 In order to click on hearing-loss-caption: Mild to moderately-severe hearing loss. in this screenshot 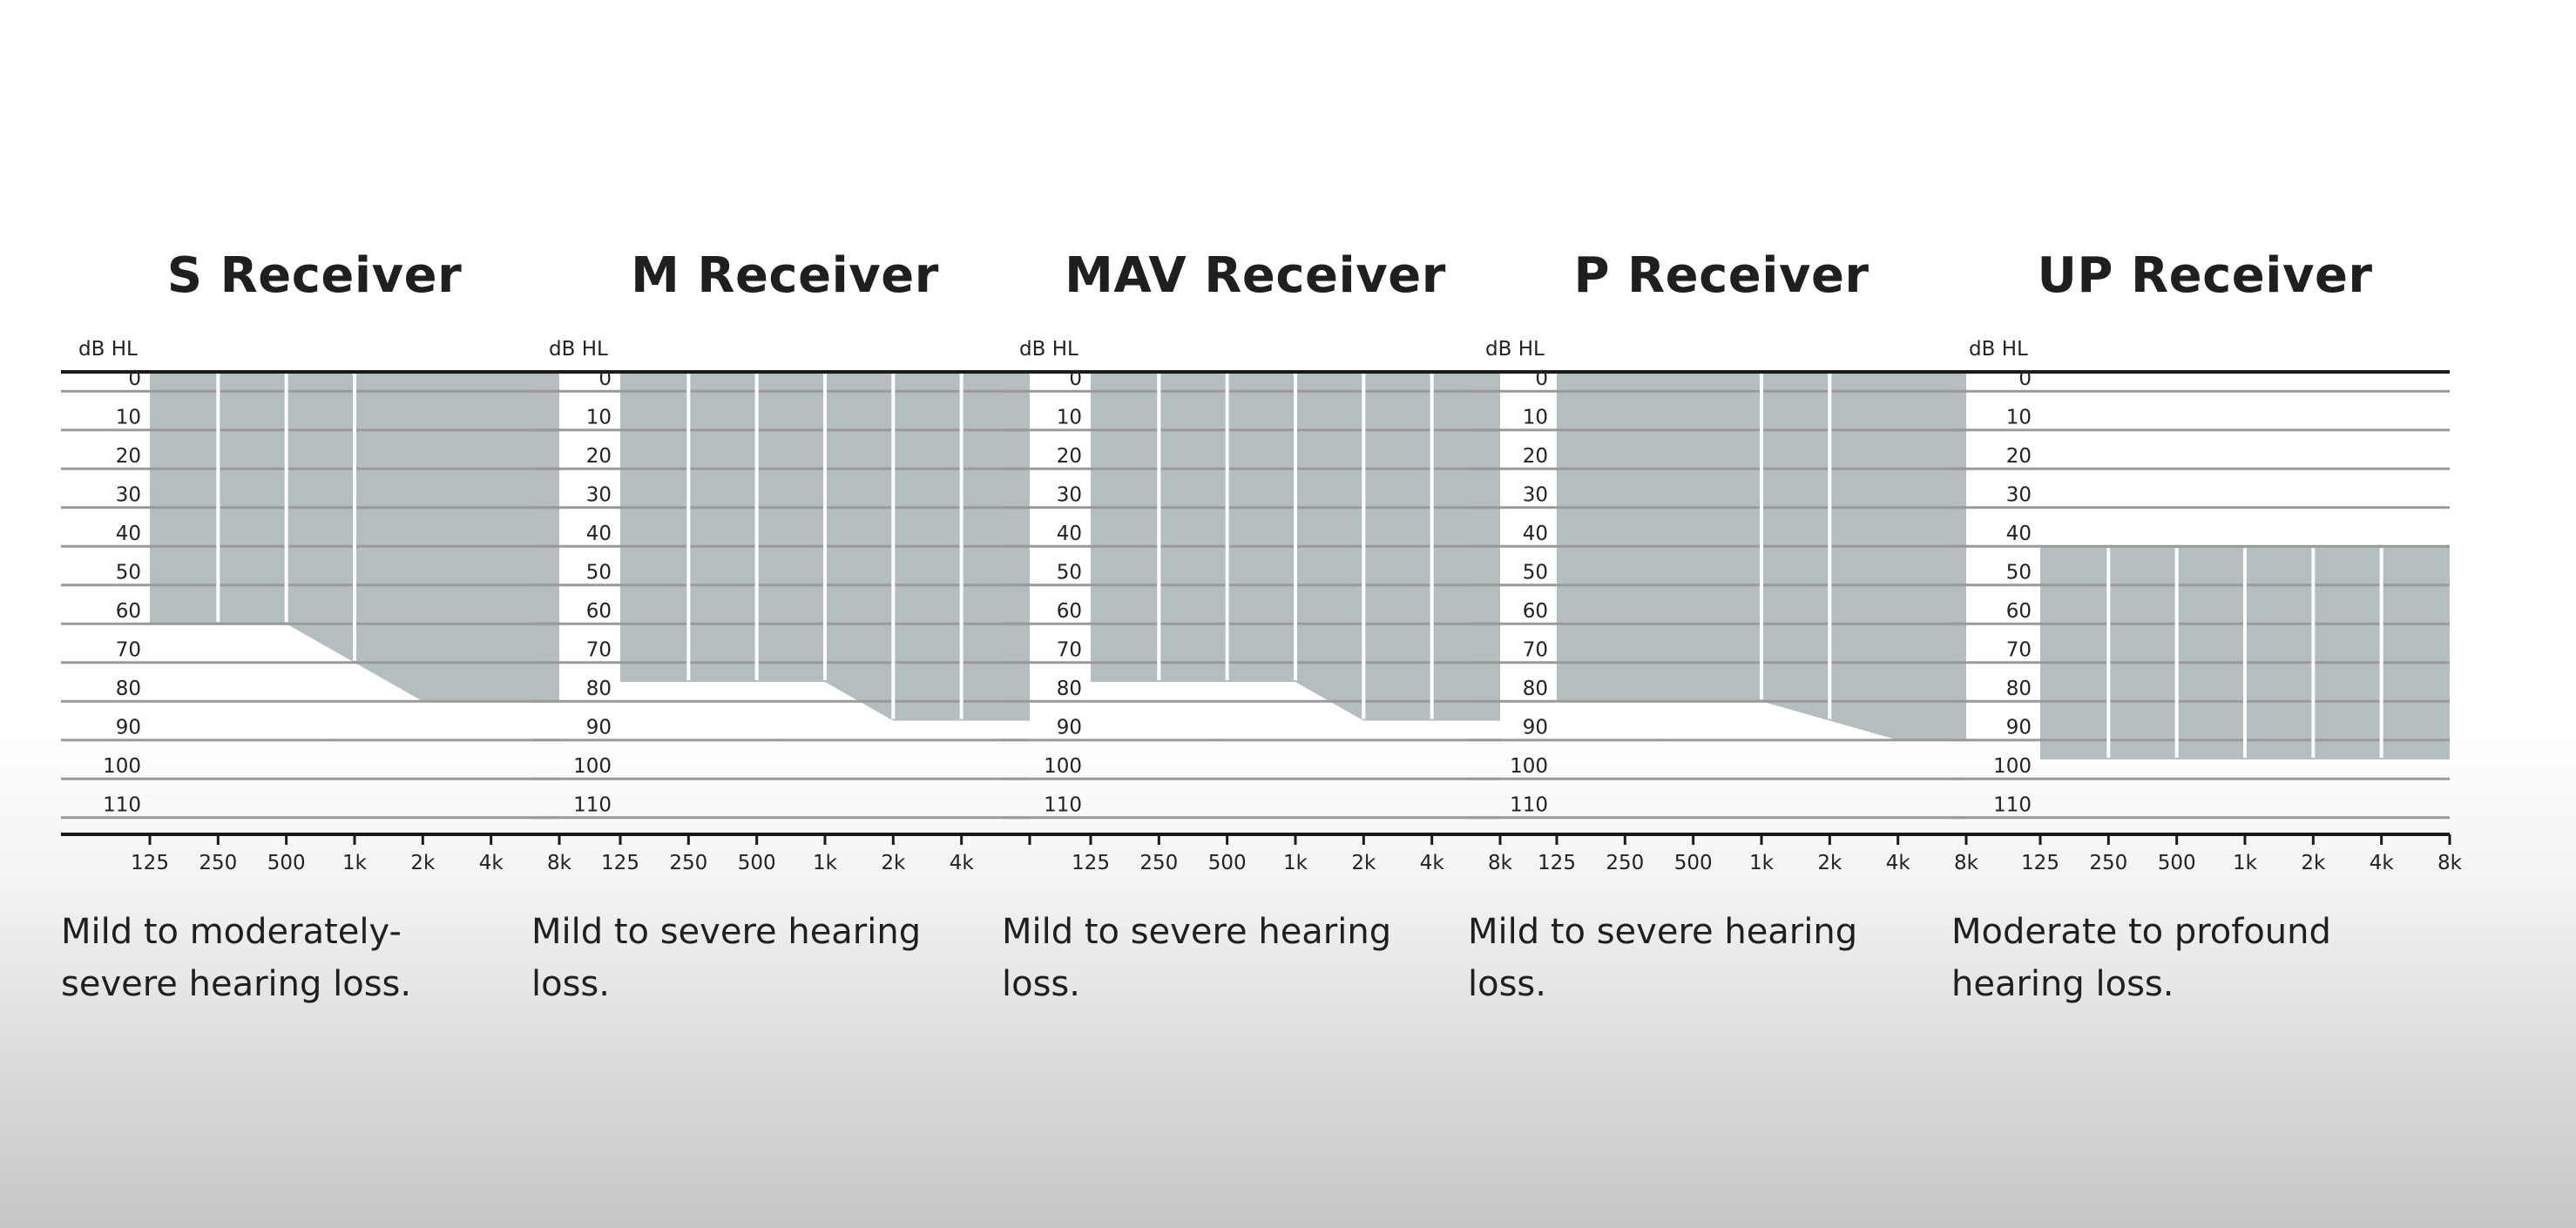, I will do `click(236, 958)`.